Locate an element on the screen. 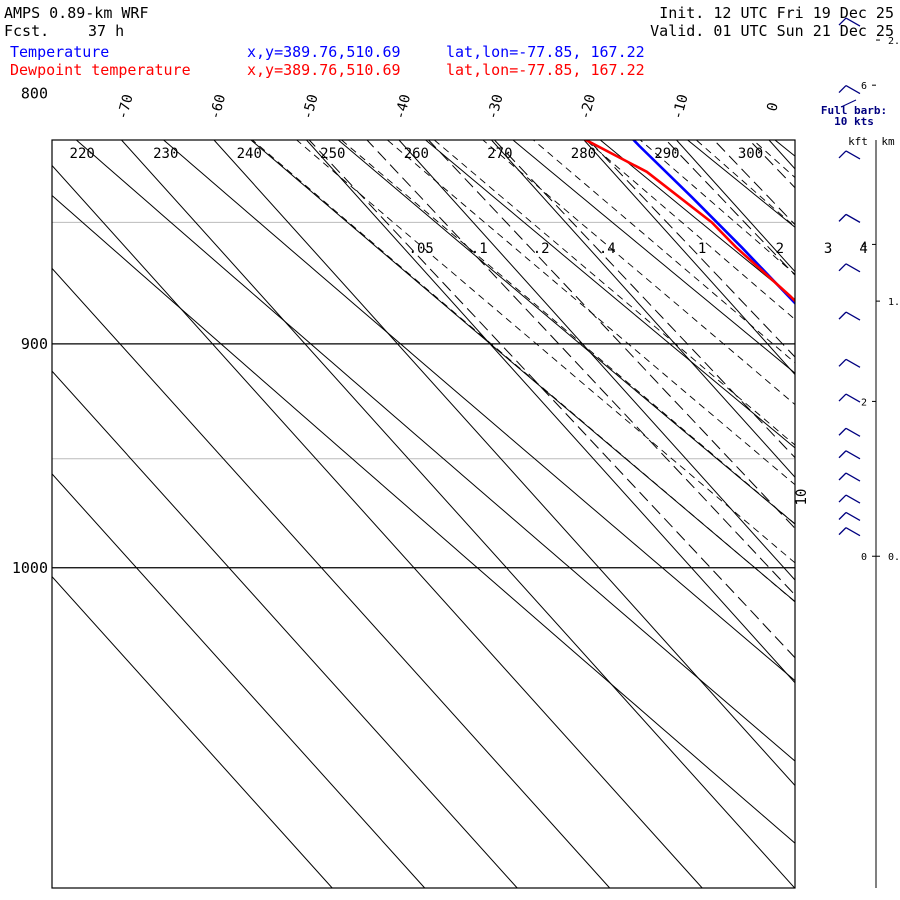  barb-legend-sample is located at coordinates (848, 103).